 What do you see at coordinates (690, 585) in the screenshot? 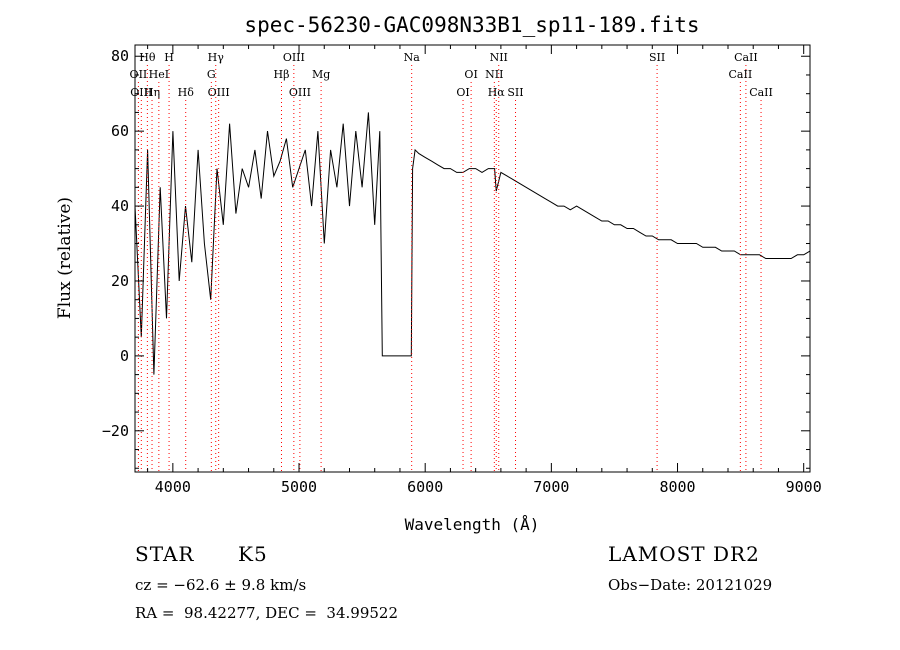
I see `observation-date: Obs−Date: 20121029` at bounding box center [690, 585].